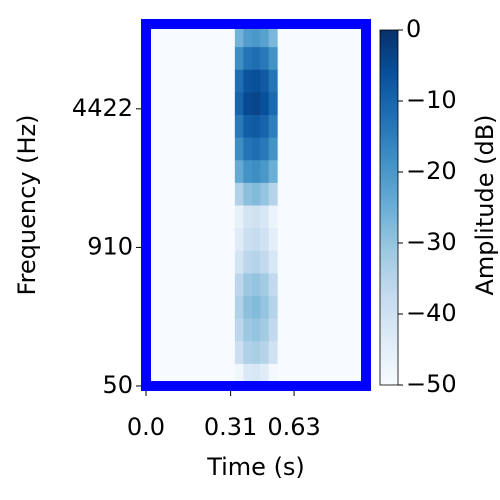 This screenshot has height=500, width=500. What do you see at coordinates (431, 242) in the screenshot?
I see `colorbar-tick-label: −30` at bounding box center [431, 242].